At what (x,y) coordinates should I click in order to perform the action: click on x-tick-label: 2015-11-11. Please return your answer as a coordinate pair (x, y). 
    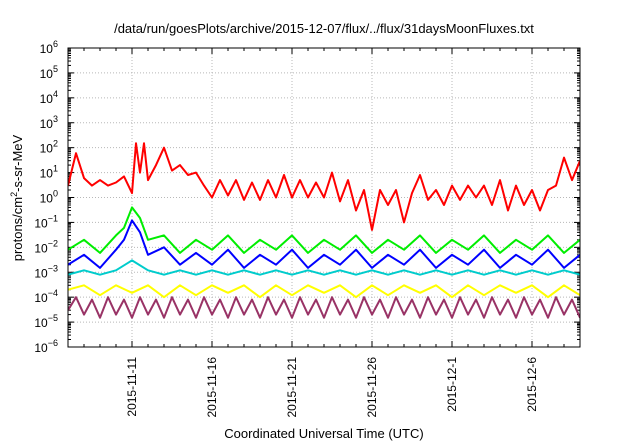
    Looking at the image, I should click on (132, 387).